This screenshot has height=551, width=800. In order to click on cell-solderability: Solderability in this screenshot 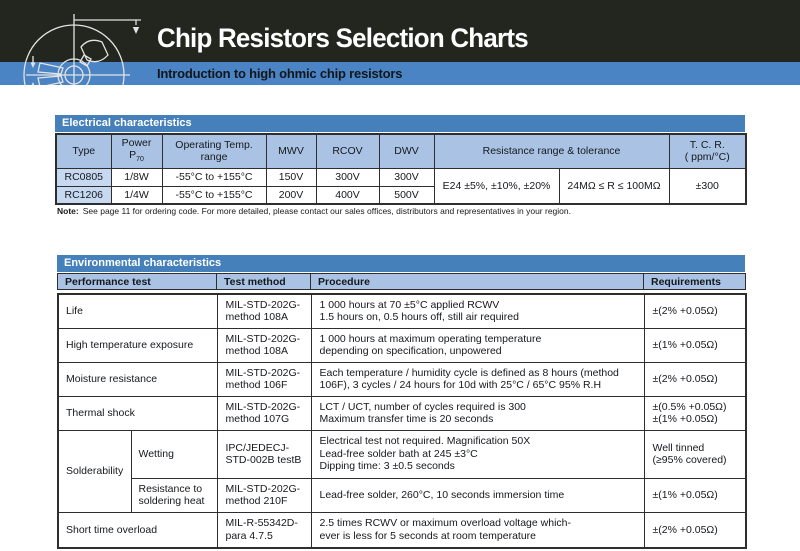, I will do `click(94, 471)`.